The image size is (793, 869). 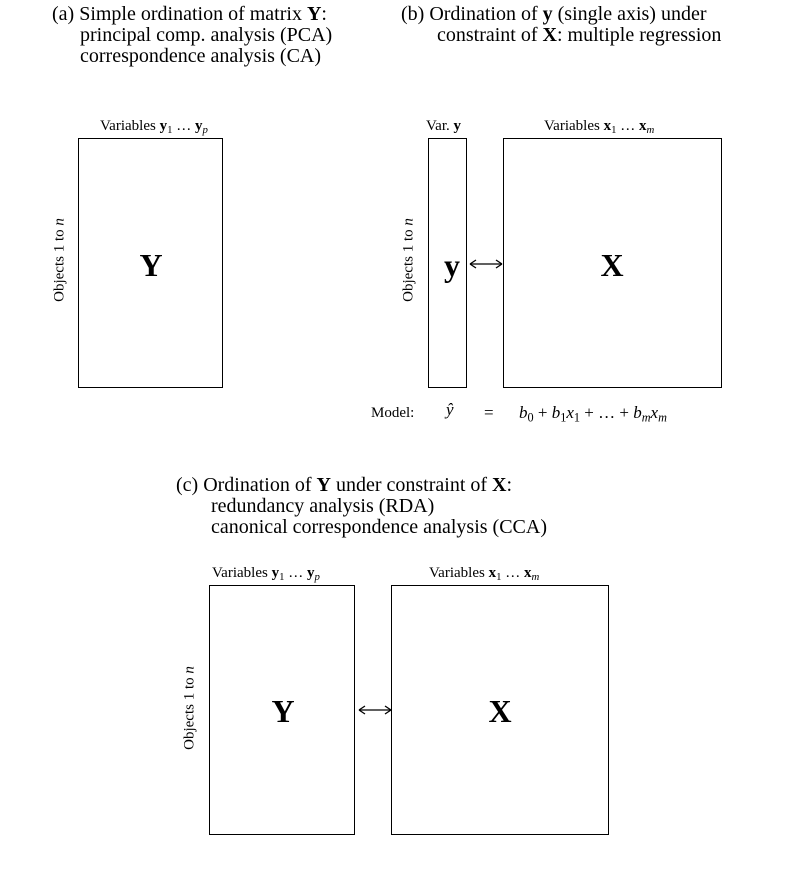 What do you see at coordinates (314, 14) in the screenshot?
I see `panel-a-title-bold: Y` at bounding box center [314, 14].